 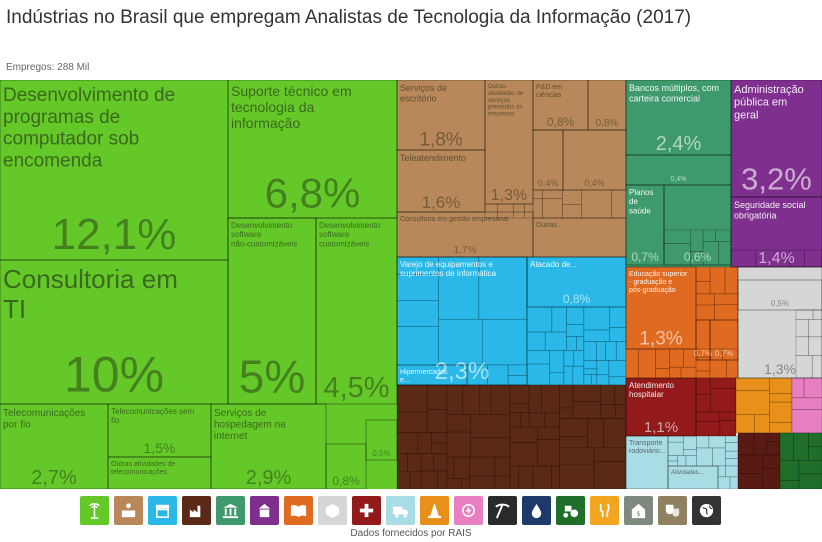 What do you see at coordinates (594, 160) in the screenshot?
I see `treemap-tile: 0,4%` at bounding box center [594, 160].